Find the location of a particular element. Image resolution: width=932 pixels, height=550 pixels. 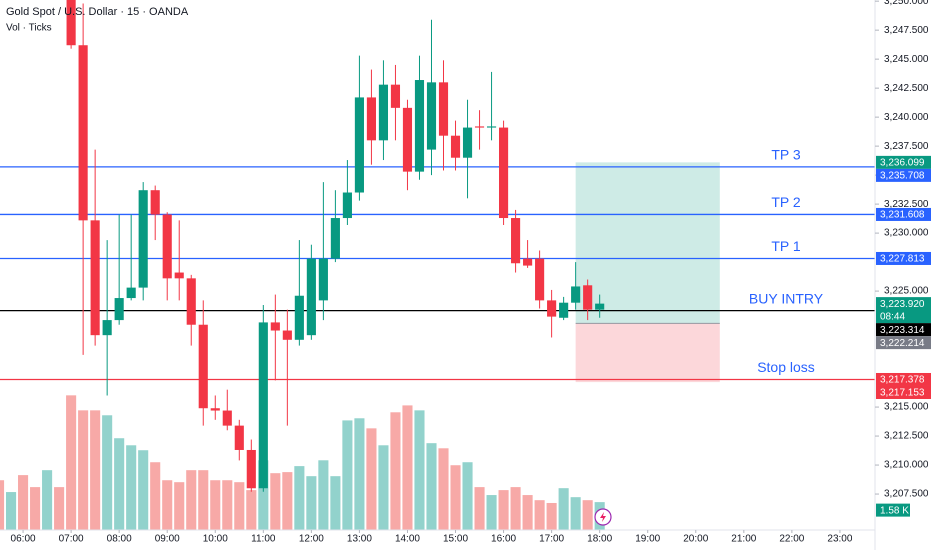

price-tag-label: 3,231.608 is located at coordinates (902, 215).